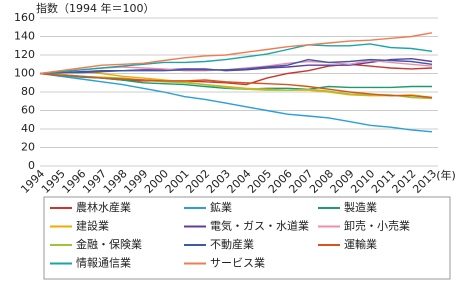 The height and width of the screenshot is (285, 460). What do you see at coordinates (221, 207) in the screenshot?
I see `legend-label: 鉱業` at bounding box center [221, 207].